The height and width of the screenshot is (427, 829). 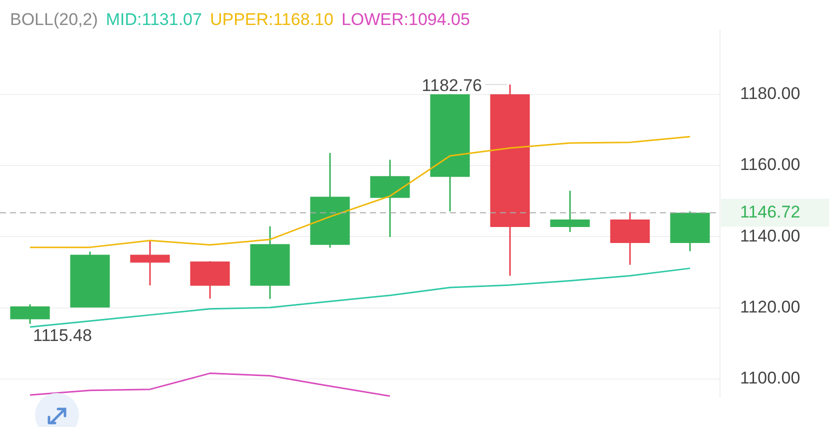 I want to click on y-tick-label: 1120.00, so click(x=770, y=307).